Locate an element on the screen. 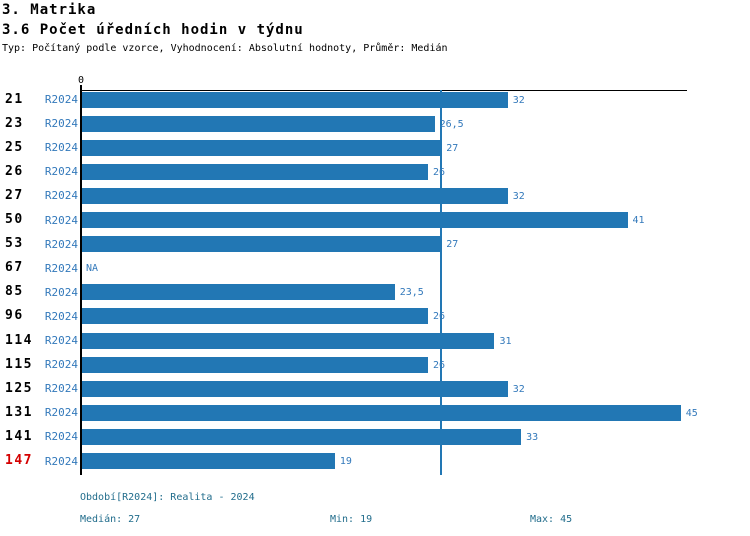 The height and width of the screenshot is (536, 750). row-id-label: 147 is located at coordinates (19, 460).